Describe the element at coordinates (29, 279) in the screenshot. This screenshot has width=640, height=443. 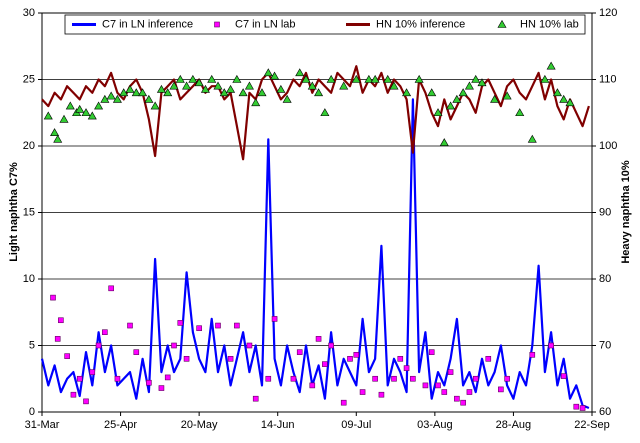
I see `y-tick-label: 10` at that location.